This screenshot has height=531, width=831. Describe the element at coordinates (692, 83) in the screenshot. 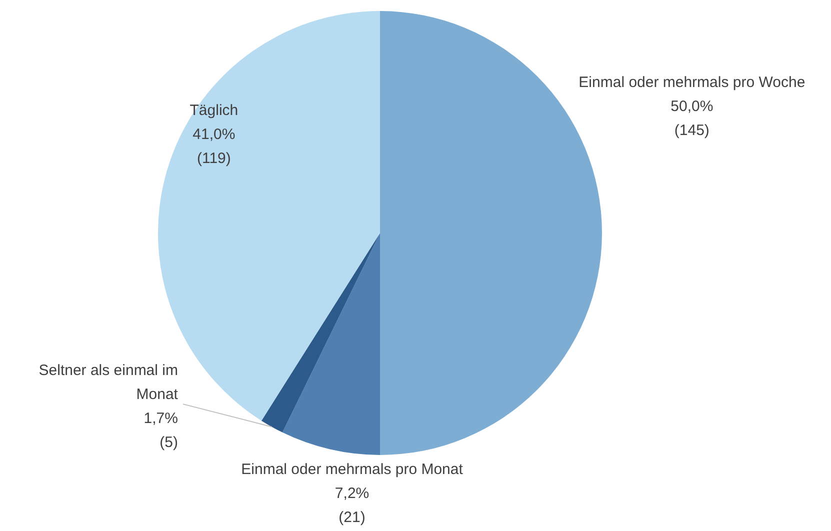

I see `slice-label: Einmal oder mehrmals pro Woche` at that location.